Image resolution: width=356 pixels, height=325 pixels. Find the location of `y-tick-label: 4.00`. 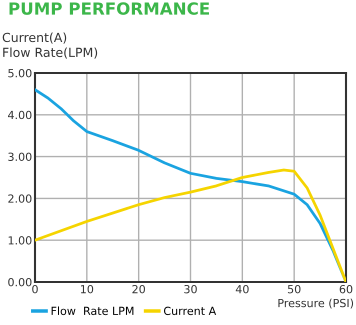

y-tick-label: 4.00 is located at coordinates (20, 115).